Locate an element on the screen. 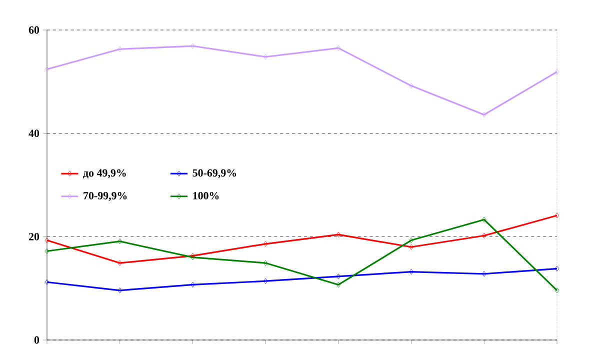 Image resolution: width=589 pixels, height=349 pixels. y-tick-label: 40 is located at coordinates (34, 134).